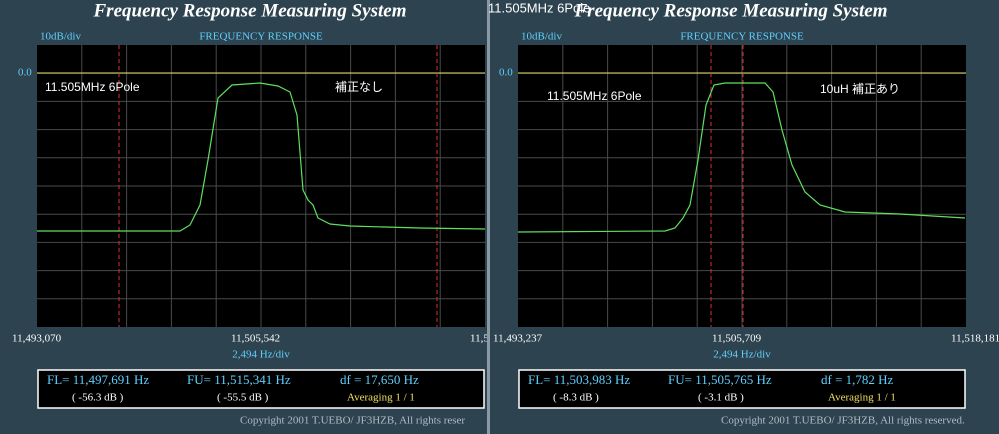 This screenshot has height=434, width=999. Describe the element at coordinates (486, 339) in the screenshot. I see `freq-label: 11,518,` at that location.